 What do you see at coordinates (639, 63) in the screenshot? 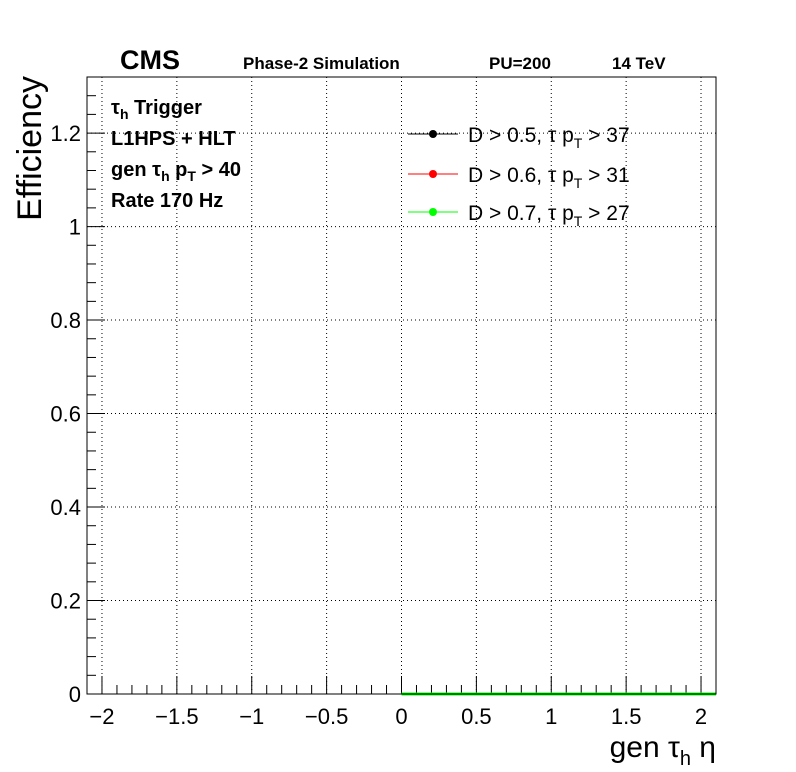
I see `energy-label: 14 TeV` at bounding box center [639, 63].